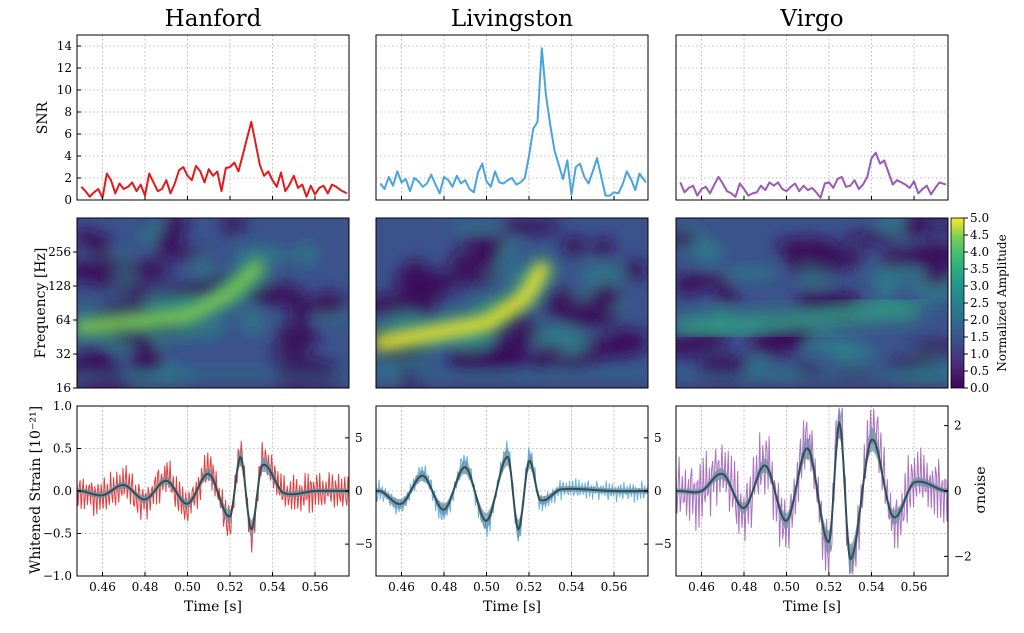 This screenshot has height=633, width=1024. Describe the element at coordinates (979, 388) in the screenshot. I see `colorbar-tick-label: 0.0` at that location.